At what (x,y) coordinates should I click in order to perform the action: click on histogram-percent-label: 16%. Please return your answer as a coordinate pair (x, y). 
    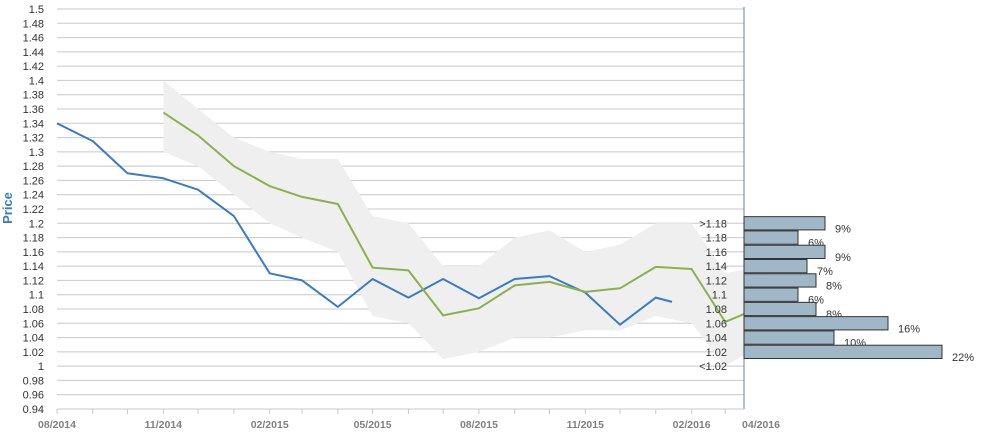
    Looking at the image, I should click on (909, 329).